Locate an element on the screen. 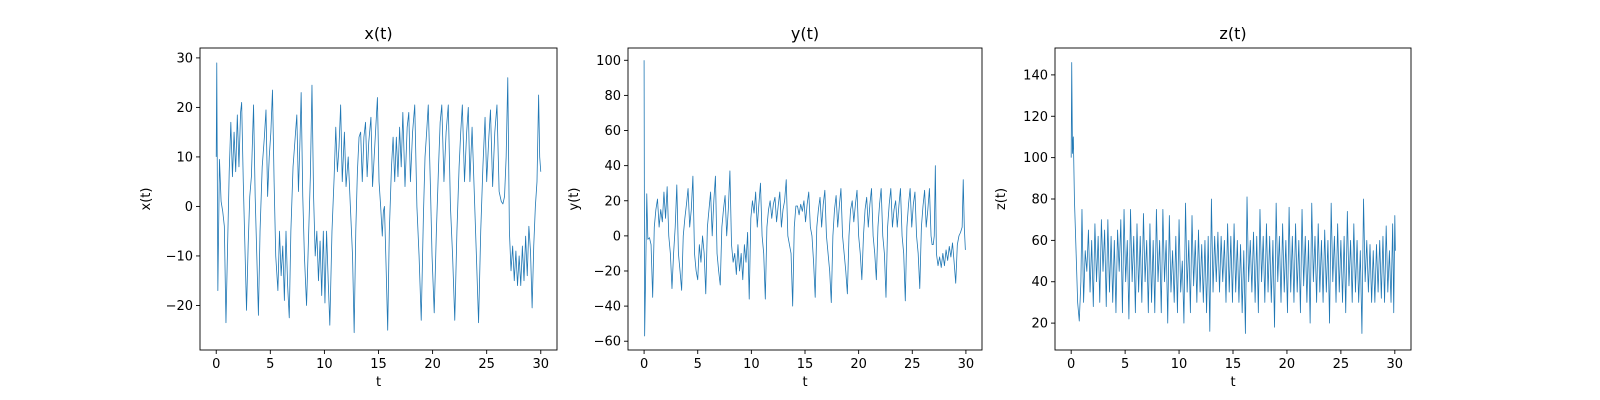 The width and height of the screenshot is (1600, 400). y-tick-label: −10 is located at coordinates (179, 256).